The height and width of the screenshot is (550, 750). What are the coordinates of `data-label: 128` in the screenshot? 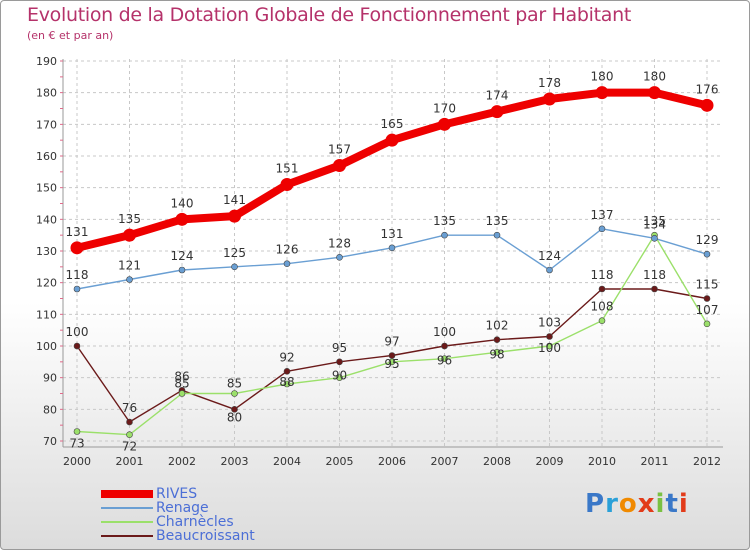 It's located at (339, 243).